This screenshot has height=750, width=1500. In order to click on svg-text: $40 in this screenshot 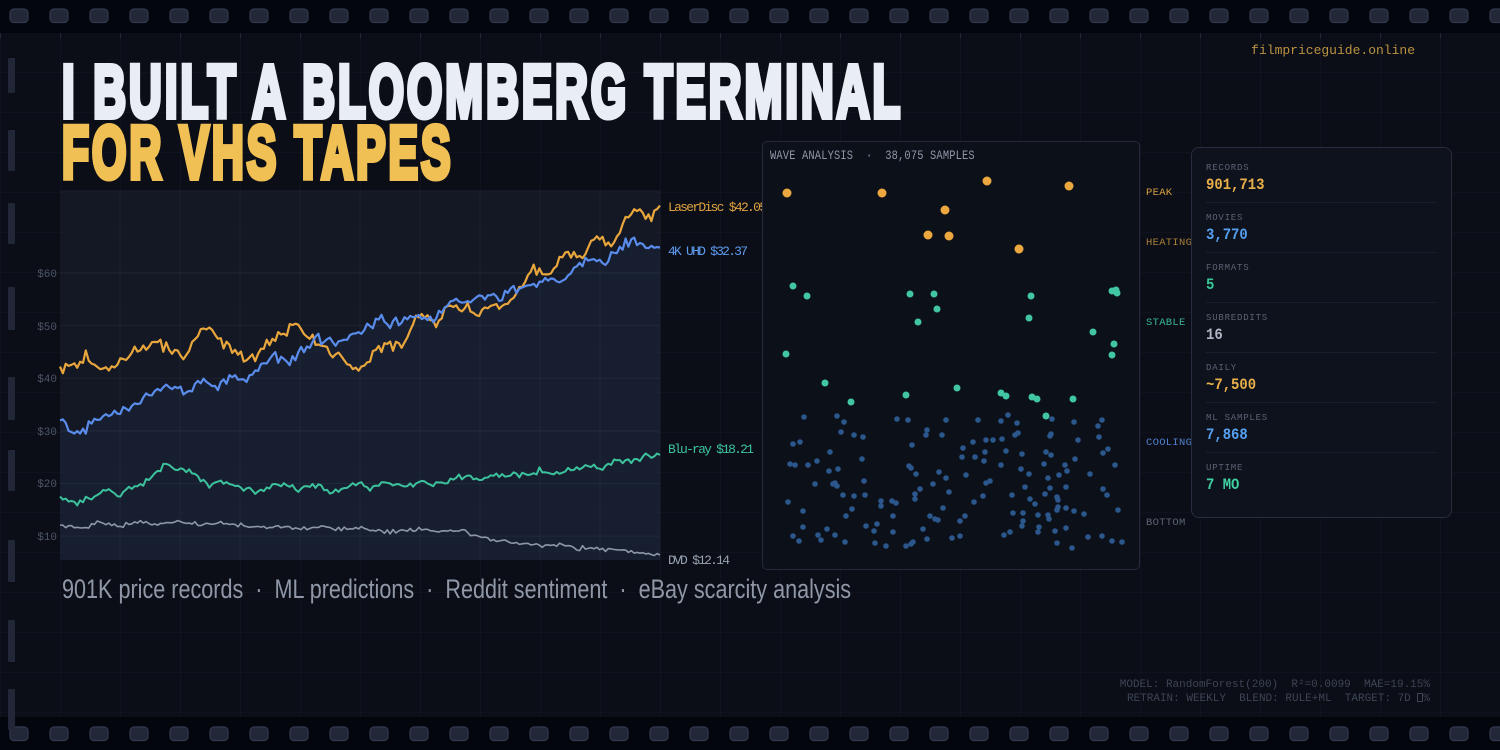, I will do `click(47, 380)`.